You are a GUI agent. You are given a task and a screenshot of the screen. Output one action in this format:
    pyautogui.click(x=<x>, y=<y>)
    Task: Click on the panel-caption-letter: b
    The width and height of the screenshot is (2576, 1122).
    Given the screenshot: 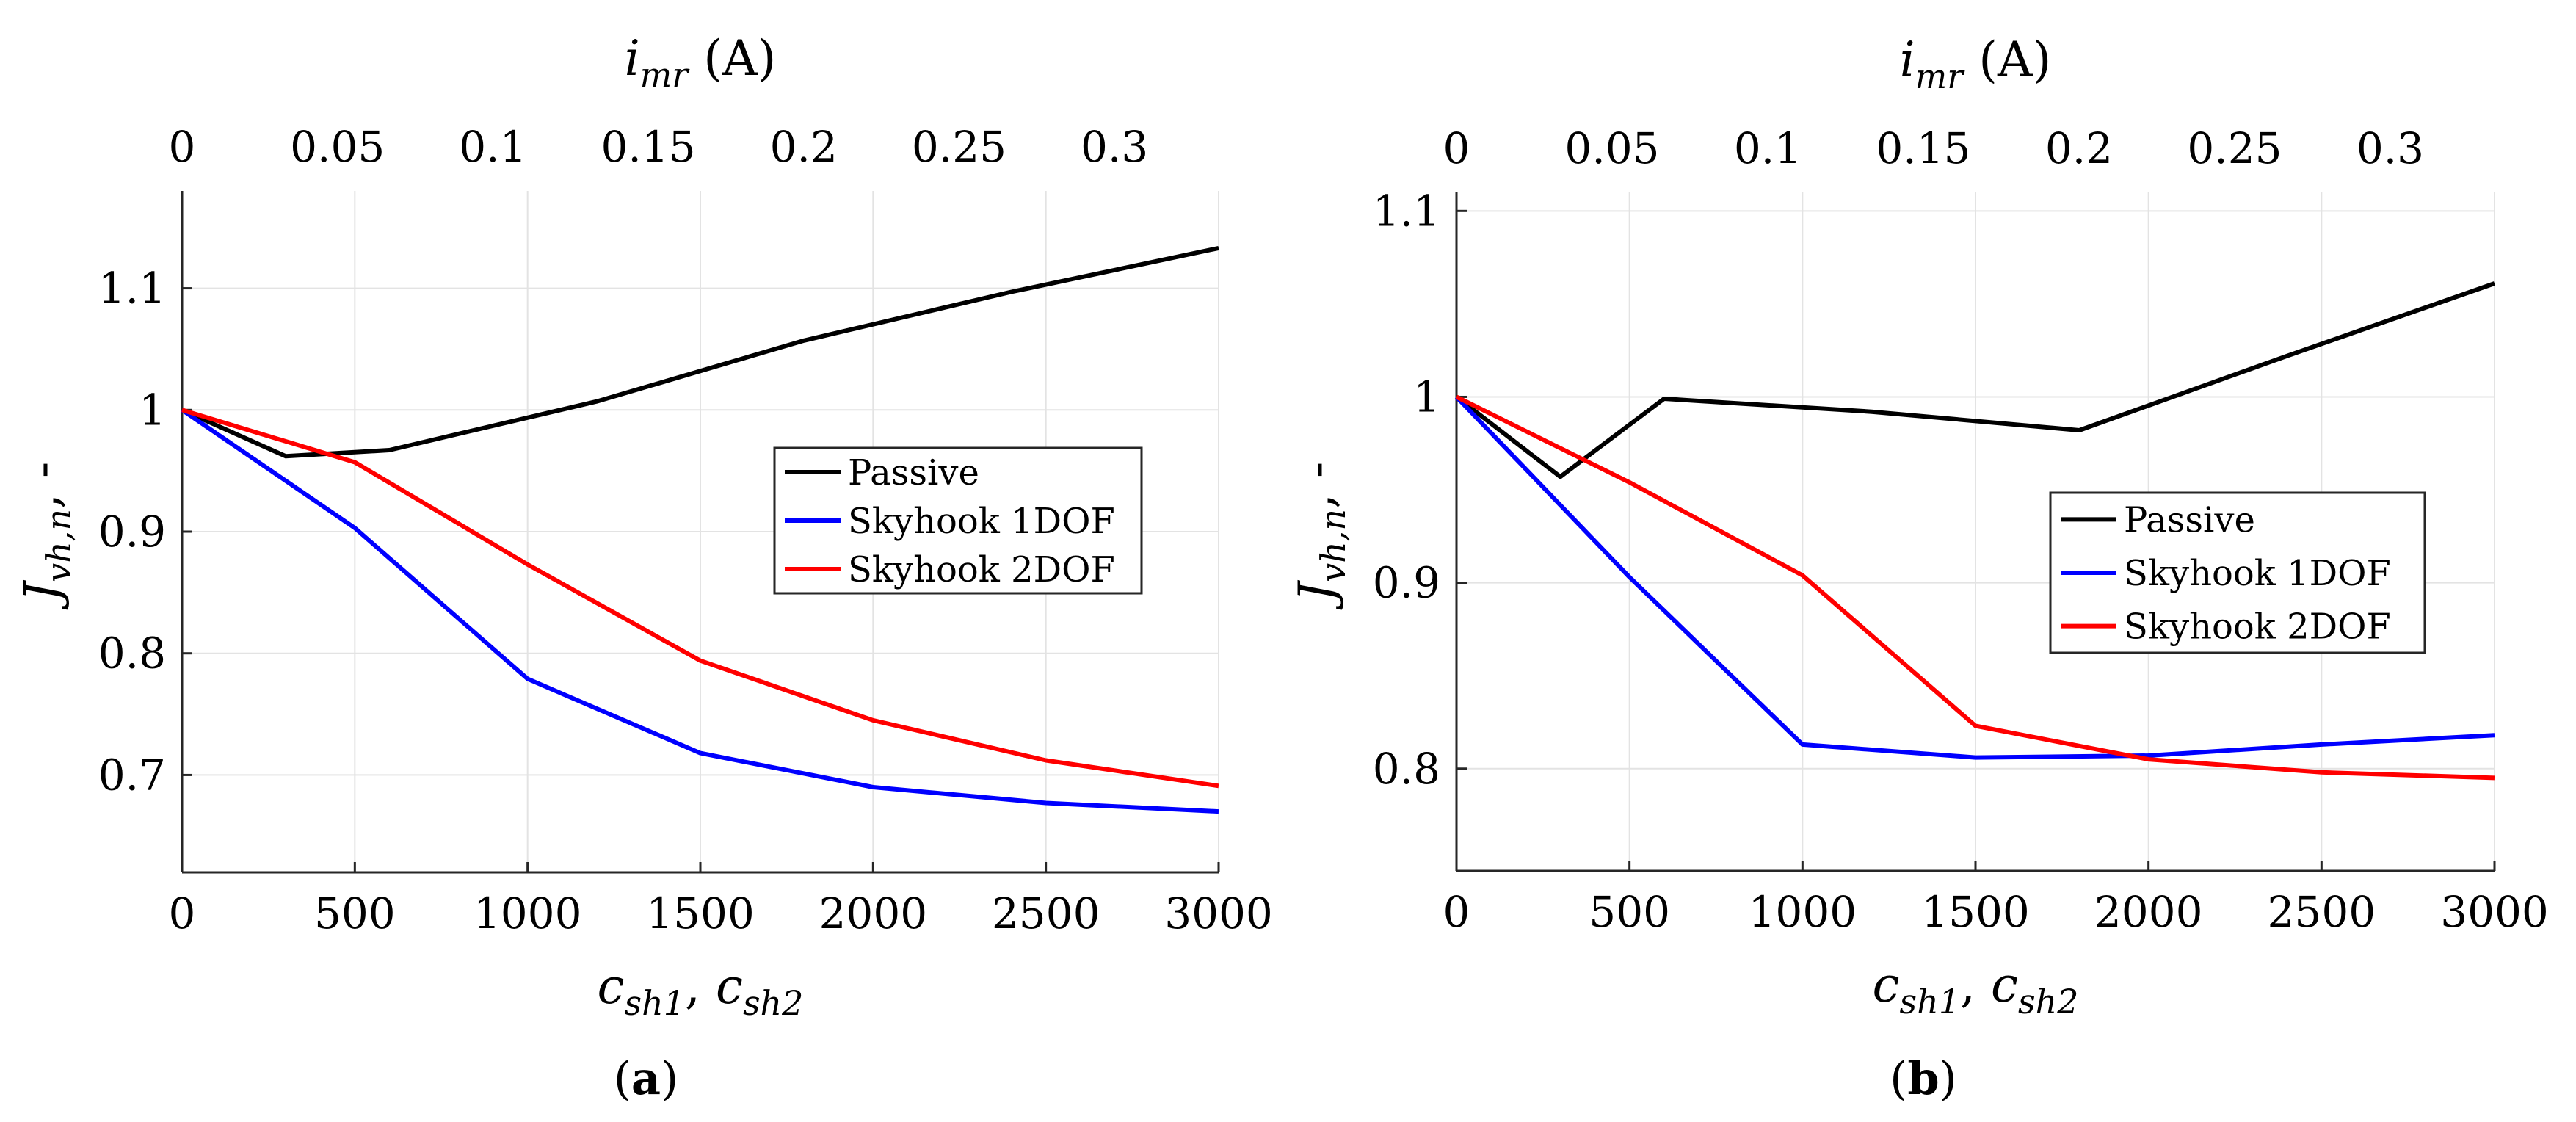 What is the action you would take?
    pyautogui.click(x=1923, y=1078)
    